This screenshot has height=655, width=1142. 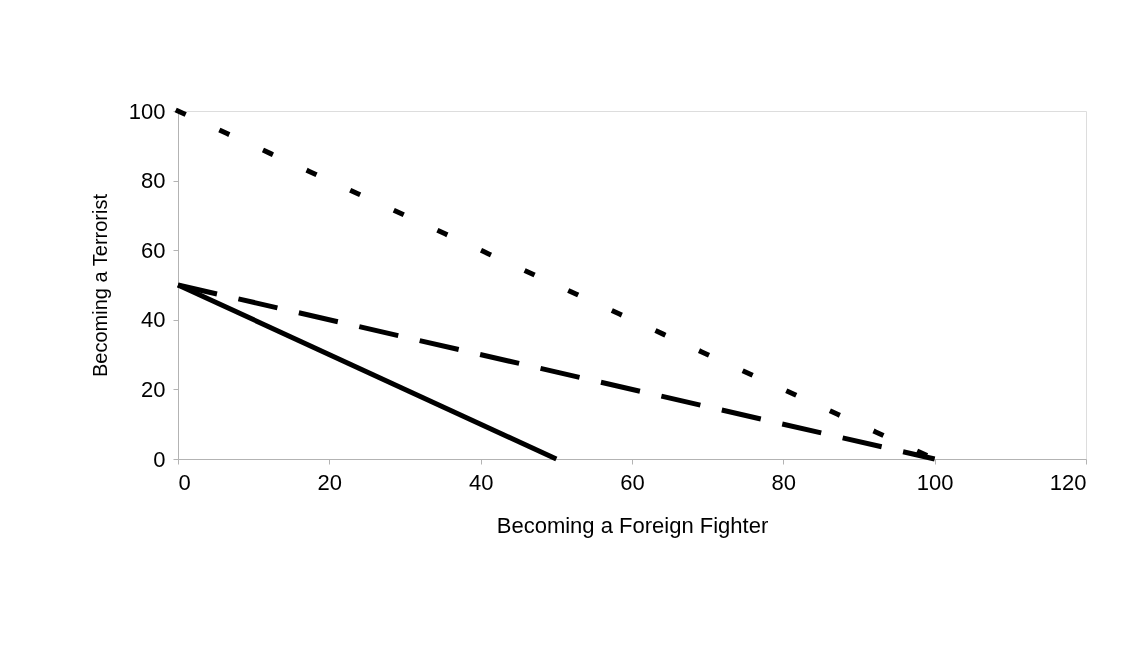 I want to click on x-axis-title: Becoming a Foreign Fighter, so click(x=632, y=525).